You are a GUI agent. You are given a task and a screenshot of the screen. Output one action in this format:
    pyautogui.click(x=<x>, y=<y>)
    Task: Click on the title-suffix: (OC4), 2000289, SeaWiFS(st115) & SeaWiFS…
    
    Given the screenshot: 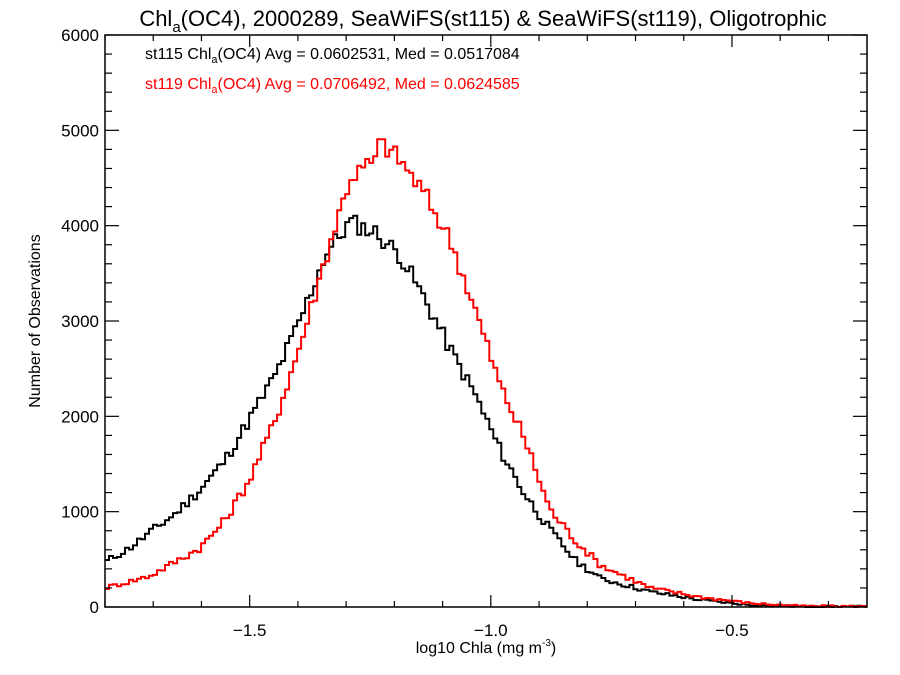 What is the action you would take?
    pyautogui.click(x=504, y=18)
    